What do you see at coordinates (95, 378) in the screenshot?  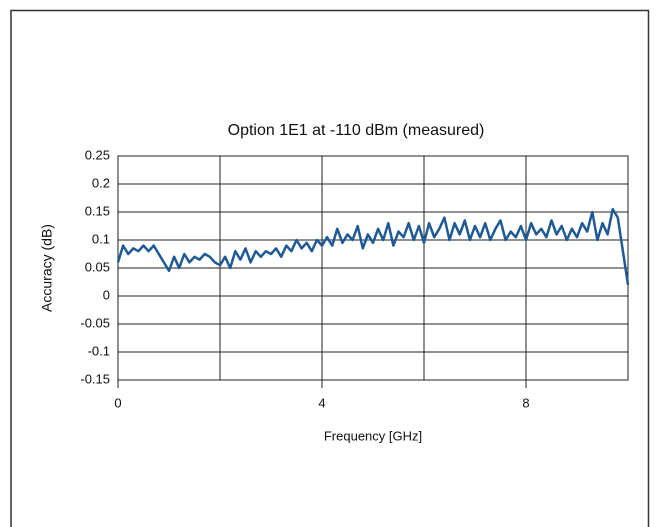 I see `y-tick-label: -0.15` at bounding box center [95, 378].